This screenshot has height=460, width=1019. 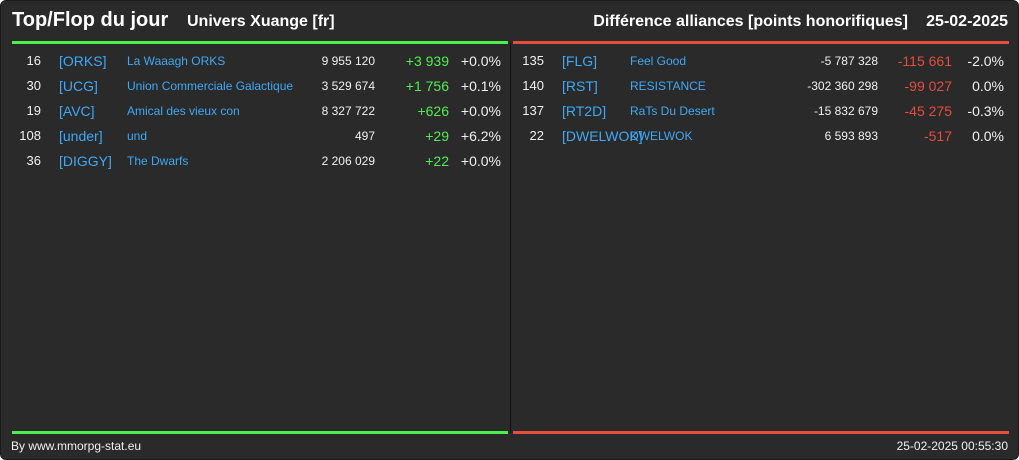 What do you see at coordinates (433, 111) in the screenshot?
I see `diff-cell: +626` at bounding box center [433, 111].